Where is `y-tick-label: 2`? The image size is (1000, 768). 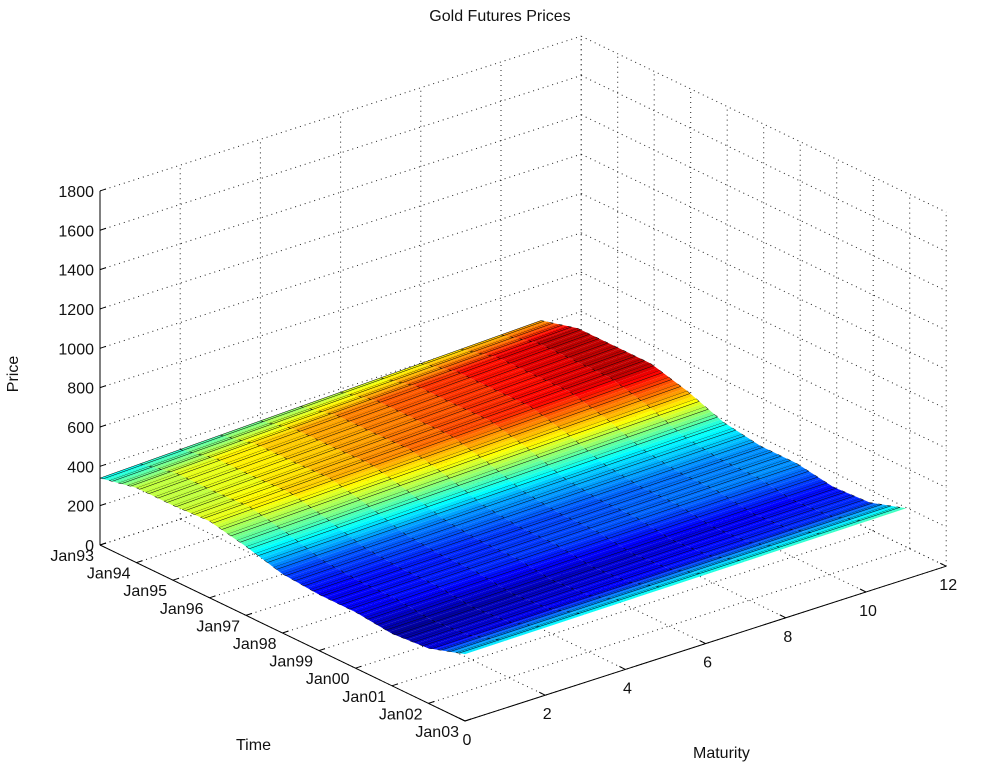
y-tick-label: 2 is located at coordinates (547, 714).